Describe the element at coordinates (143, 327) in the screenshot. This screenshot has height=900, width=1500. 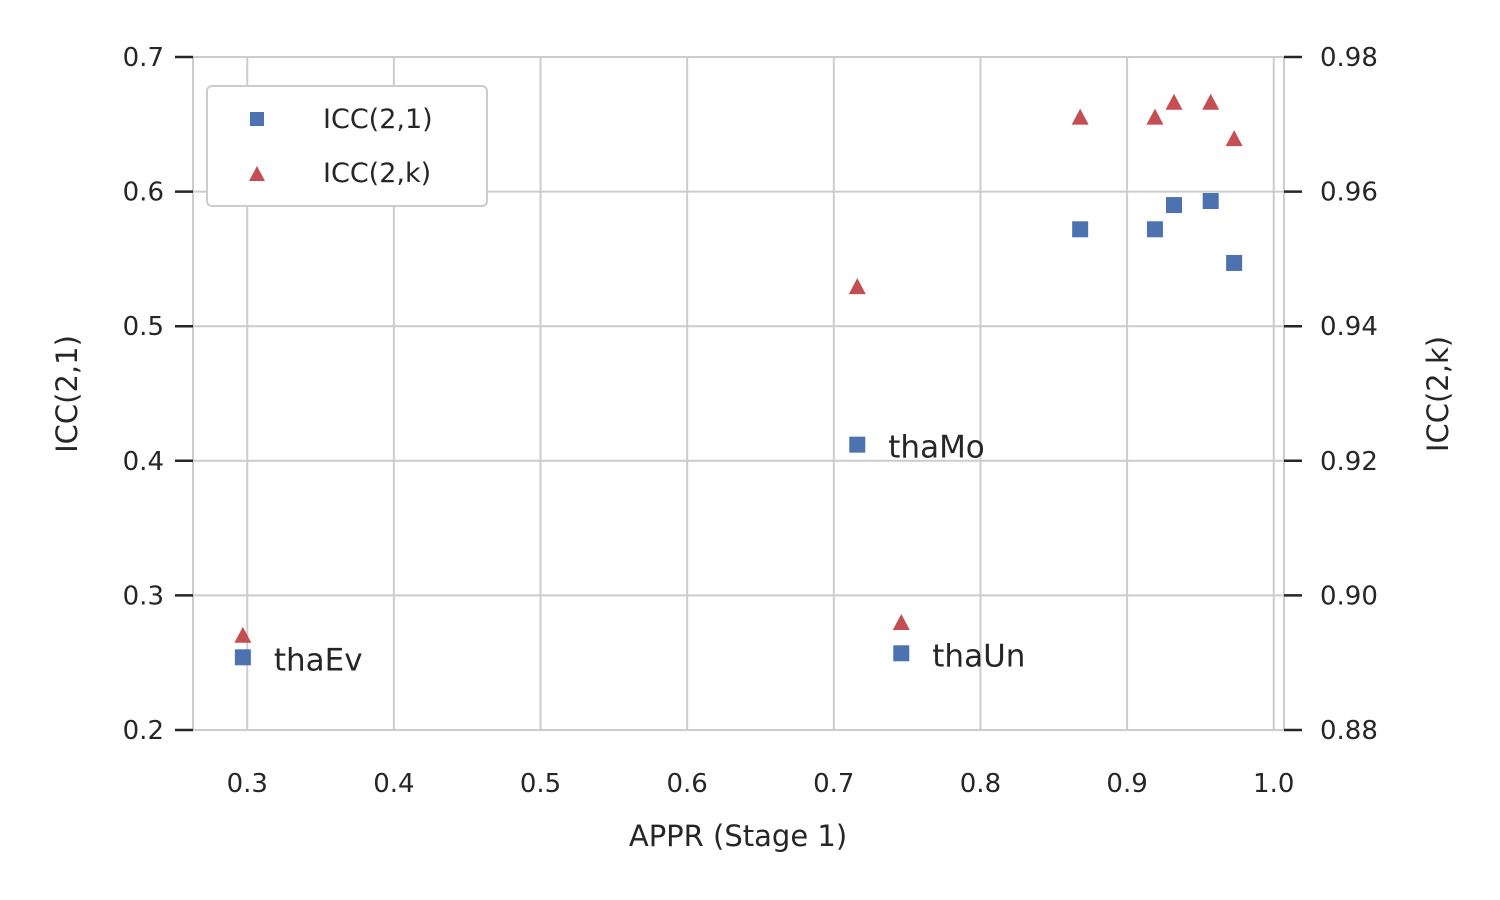
I see `y-tick-label: 0.5` at that location.